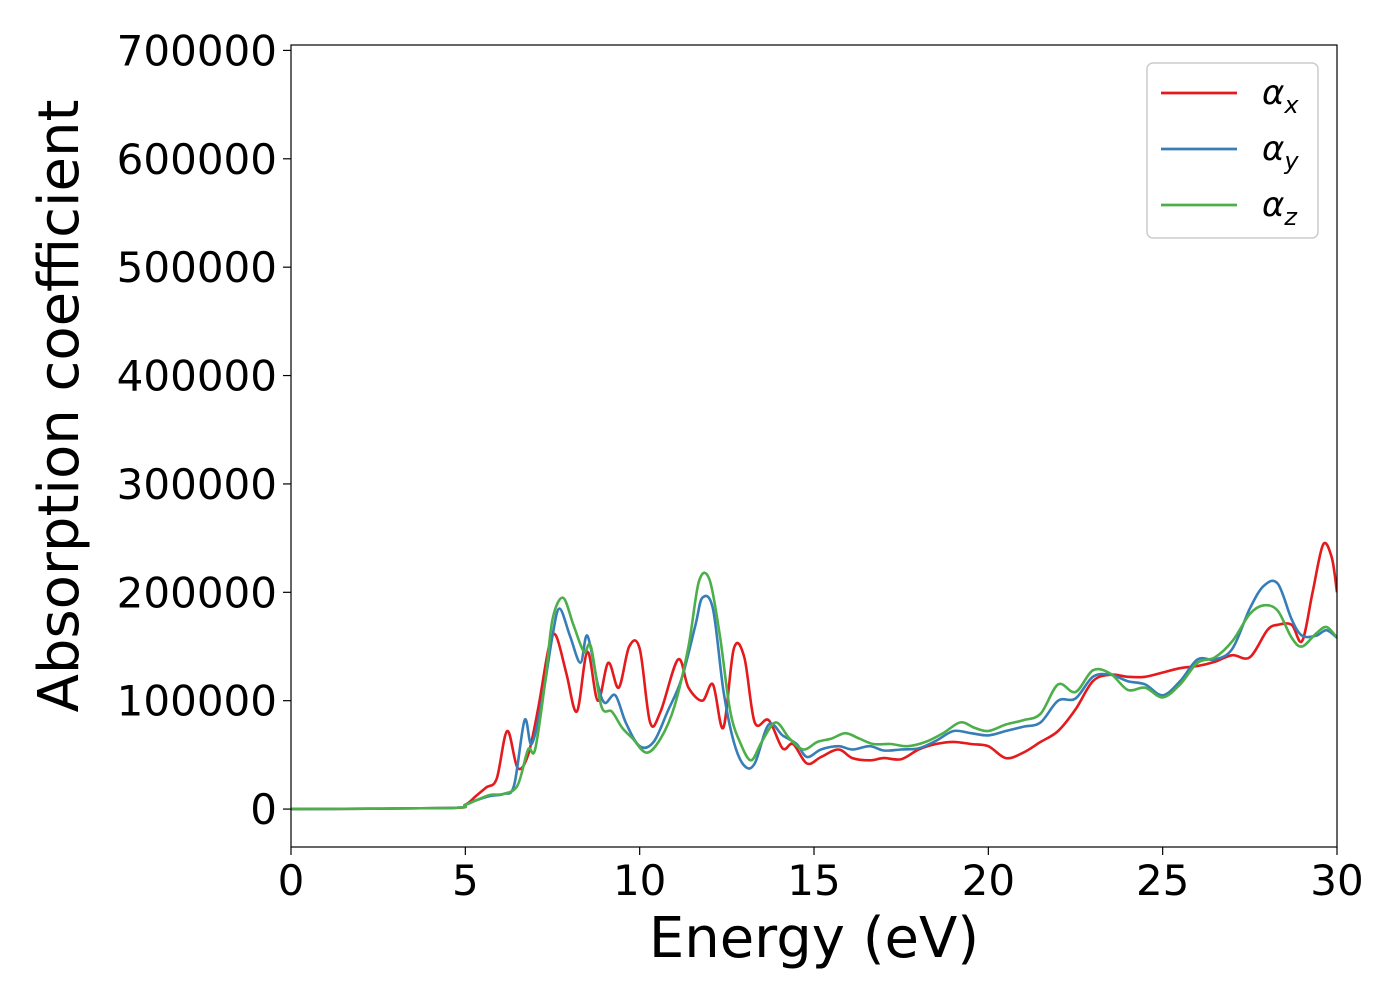  What do you see at coordinates (291, 880) in the screenshot?
I see `x-tick-label: 0` at bounding box center [291, 880].